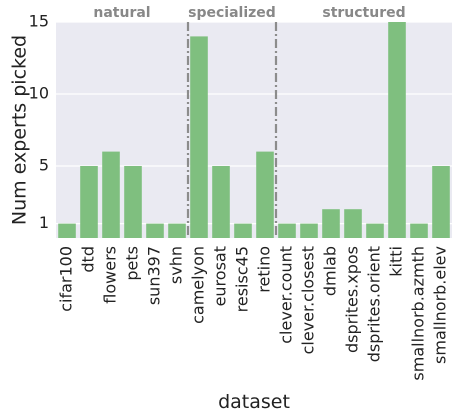 This screenshot has height=420, width=469. Describe the element at coordinates (363, 13) in the screenshot. I see `group-label: structured` at that location.